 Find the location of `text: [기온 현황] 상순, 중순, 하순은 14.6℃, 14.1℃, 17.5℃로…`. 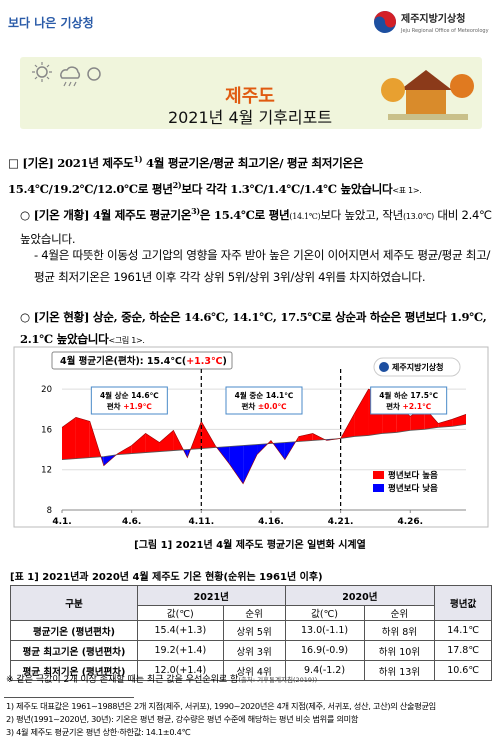

text: [기온 현황] 상순, 중순, 하순은 14.6℃, 14.1℃, 17.5℃로… is located at coordinates (253, 328).